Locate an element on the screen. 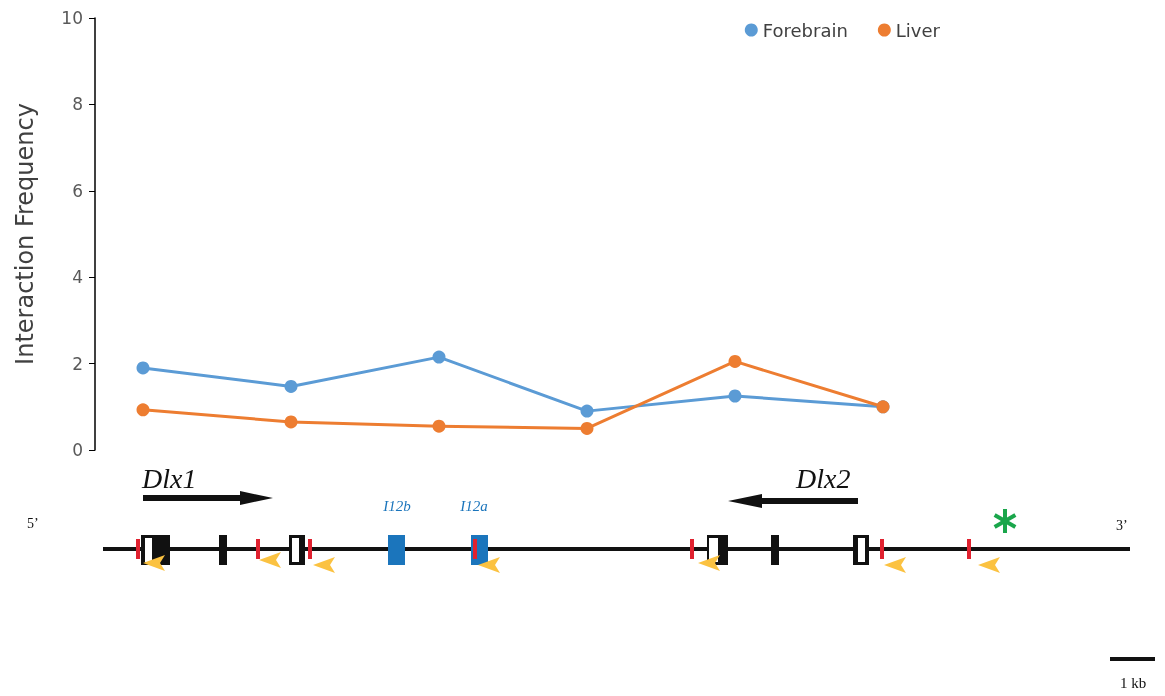  y-tick-label: 6 is located at coordinates (77, 190).